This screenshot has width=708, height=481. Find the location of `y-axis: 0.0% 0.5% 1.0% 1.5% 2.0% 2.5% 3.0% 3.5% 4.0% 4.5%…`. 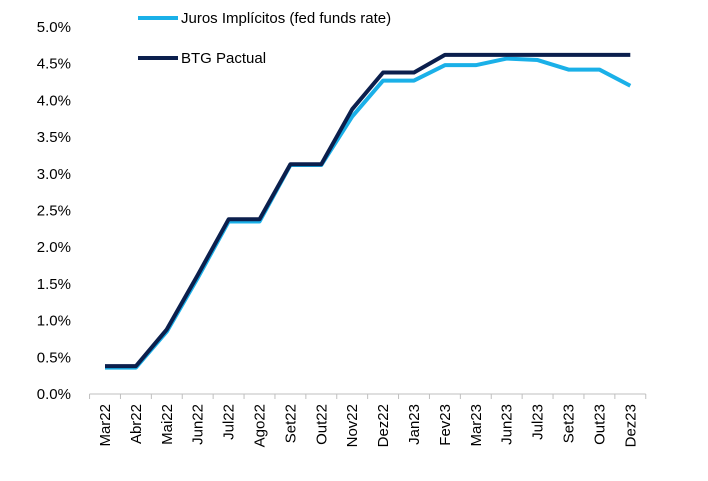

y-axis: 0.0% 0.5% 1.0% 1.5% 2.0% 2.5% 3.0% 3.5% 4.0% 4.5%… is located at coordinates (54, 211).